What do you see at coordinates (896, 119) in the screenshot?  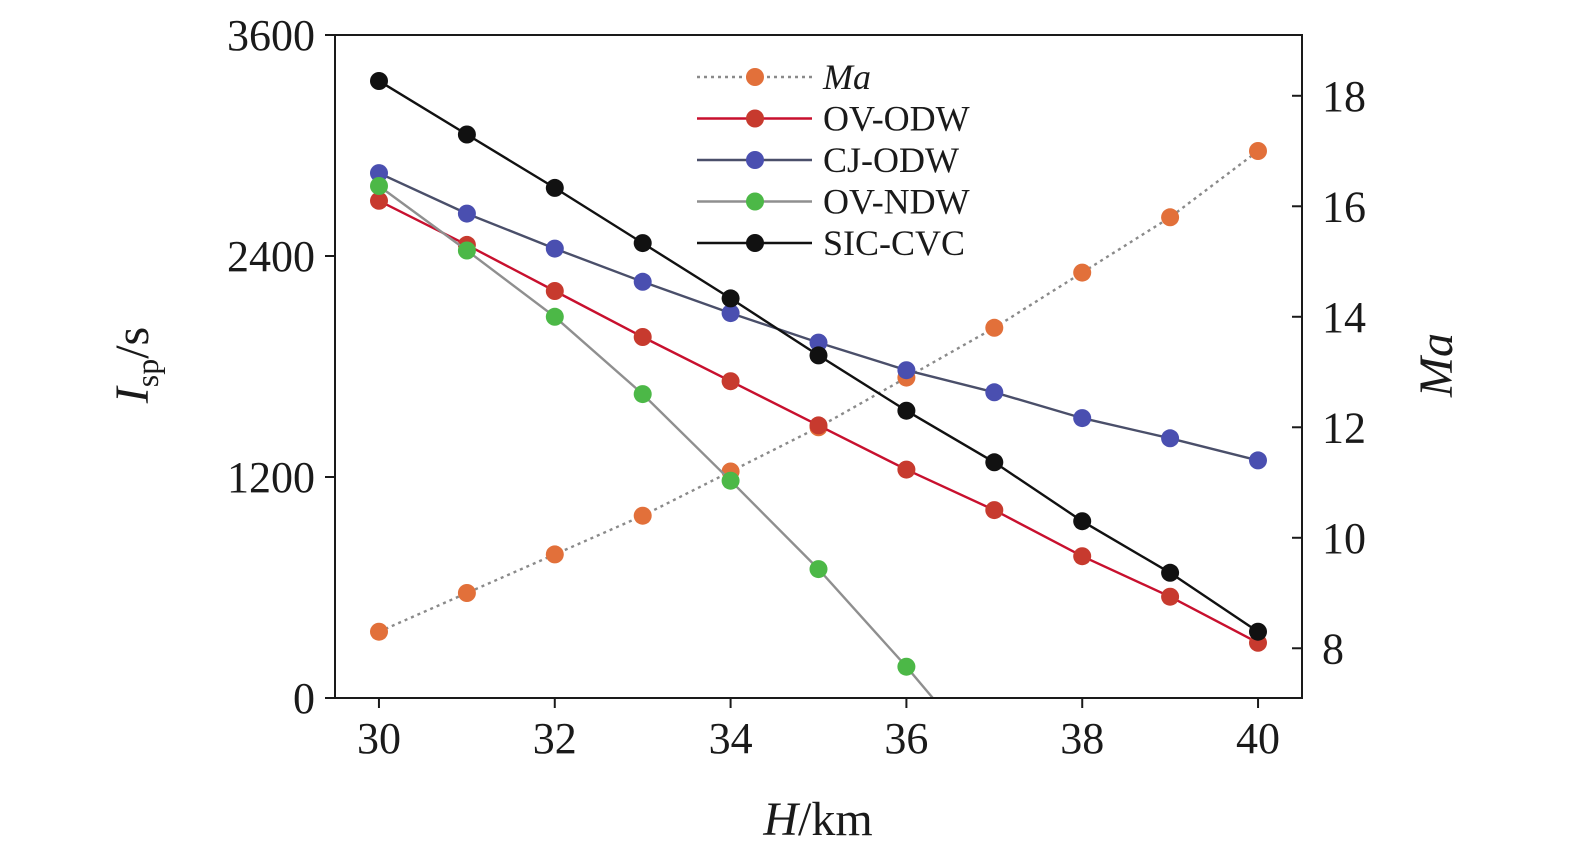 I see `legend-label-ov-odw: OV-ODW` at bounding box center [896, 119].